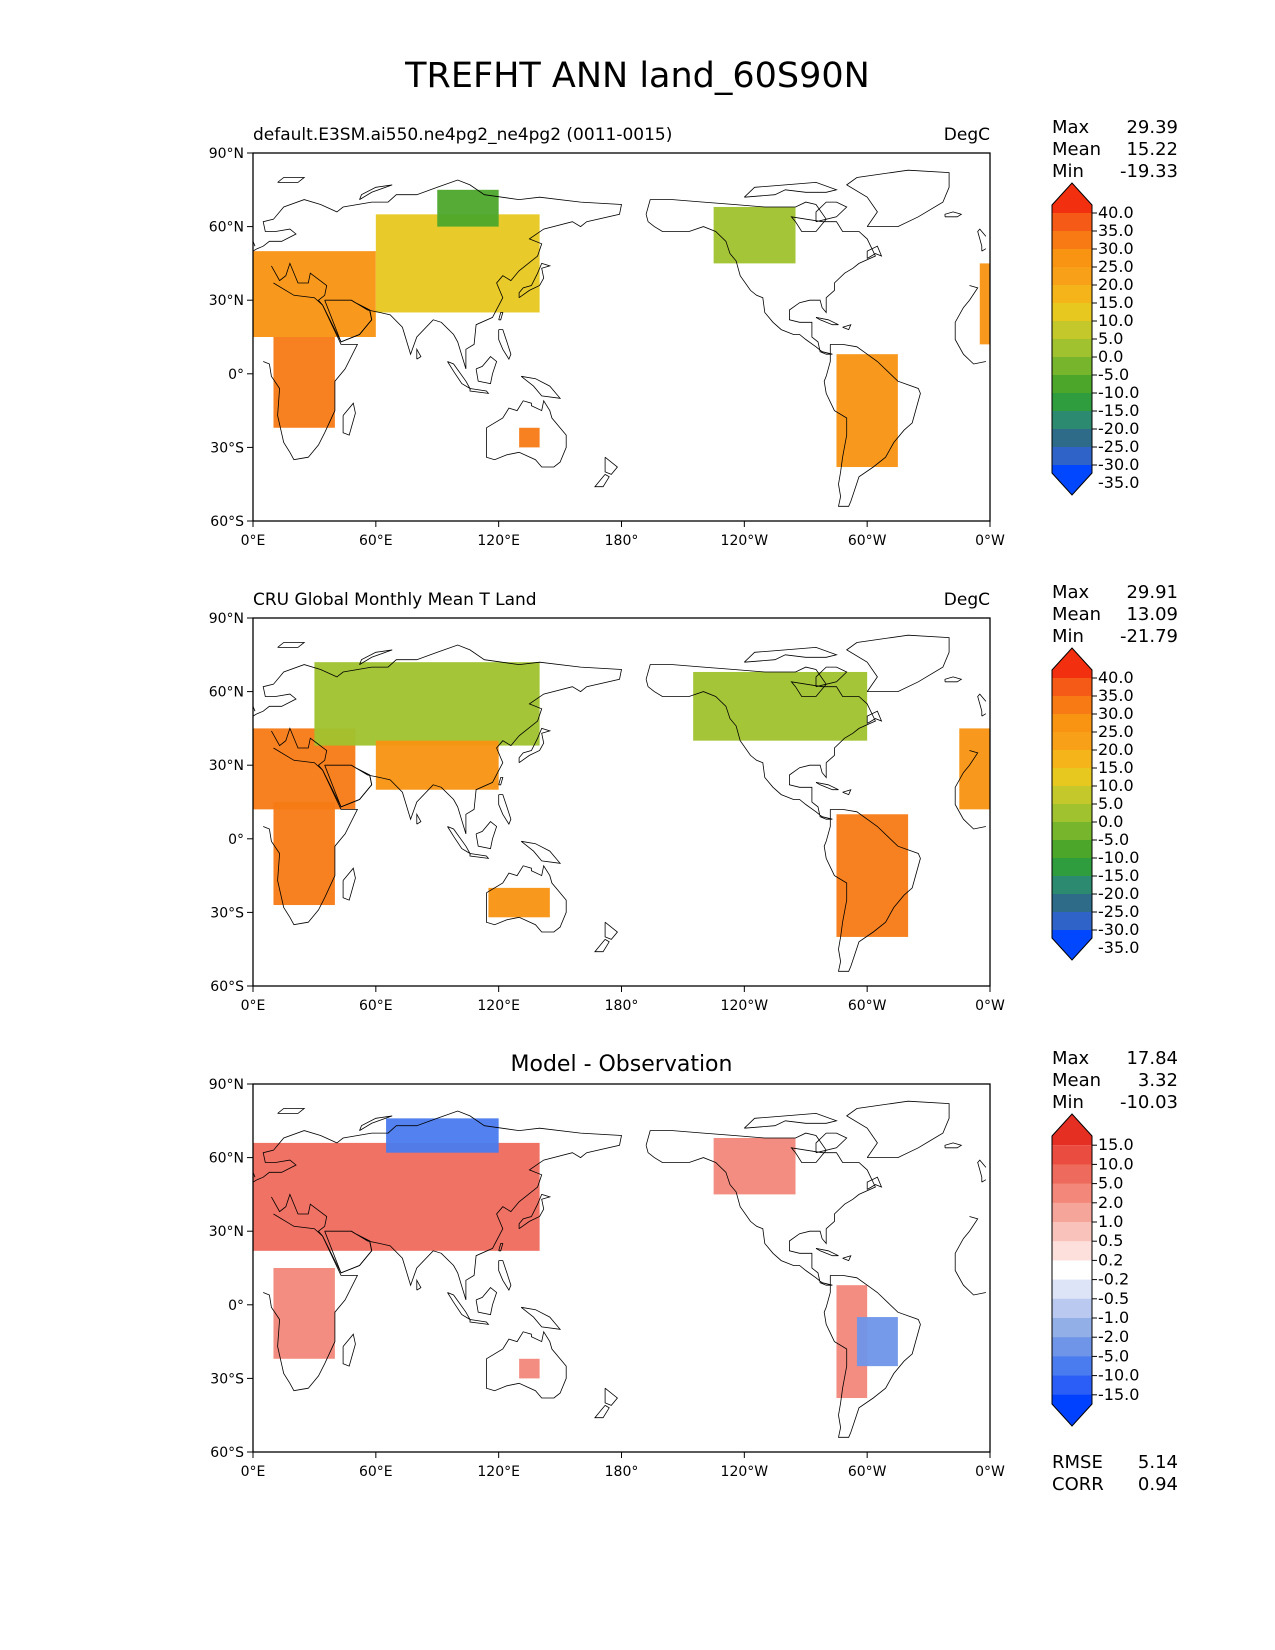  What do you see at coordinates (1152, 614) in the screenshot?
I see `stat-value: 13.09` at bounding box center [1152, 614].